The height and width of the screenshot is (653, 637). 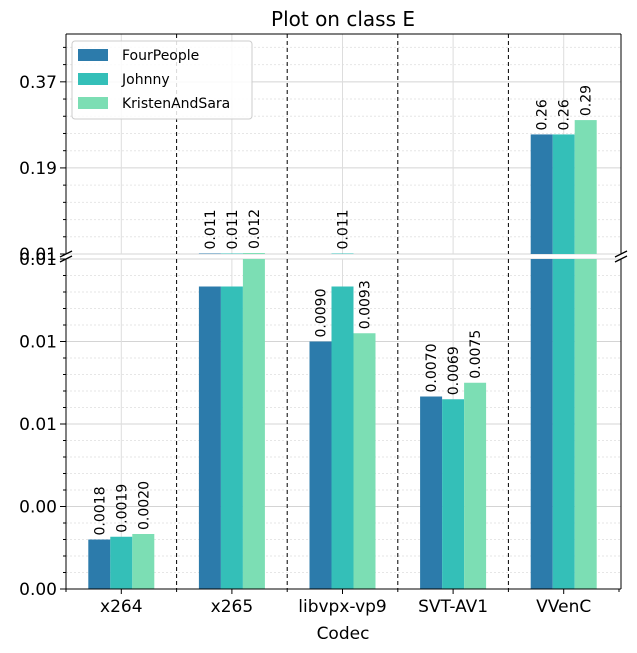 What do you see at coordinates (99, 564) in the screenshot?
I see `bar-FourPeople-x264` at bounding box center [99, 564].